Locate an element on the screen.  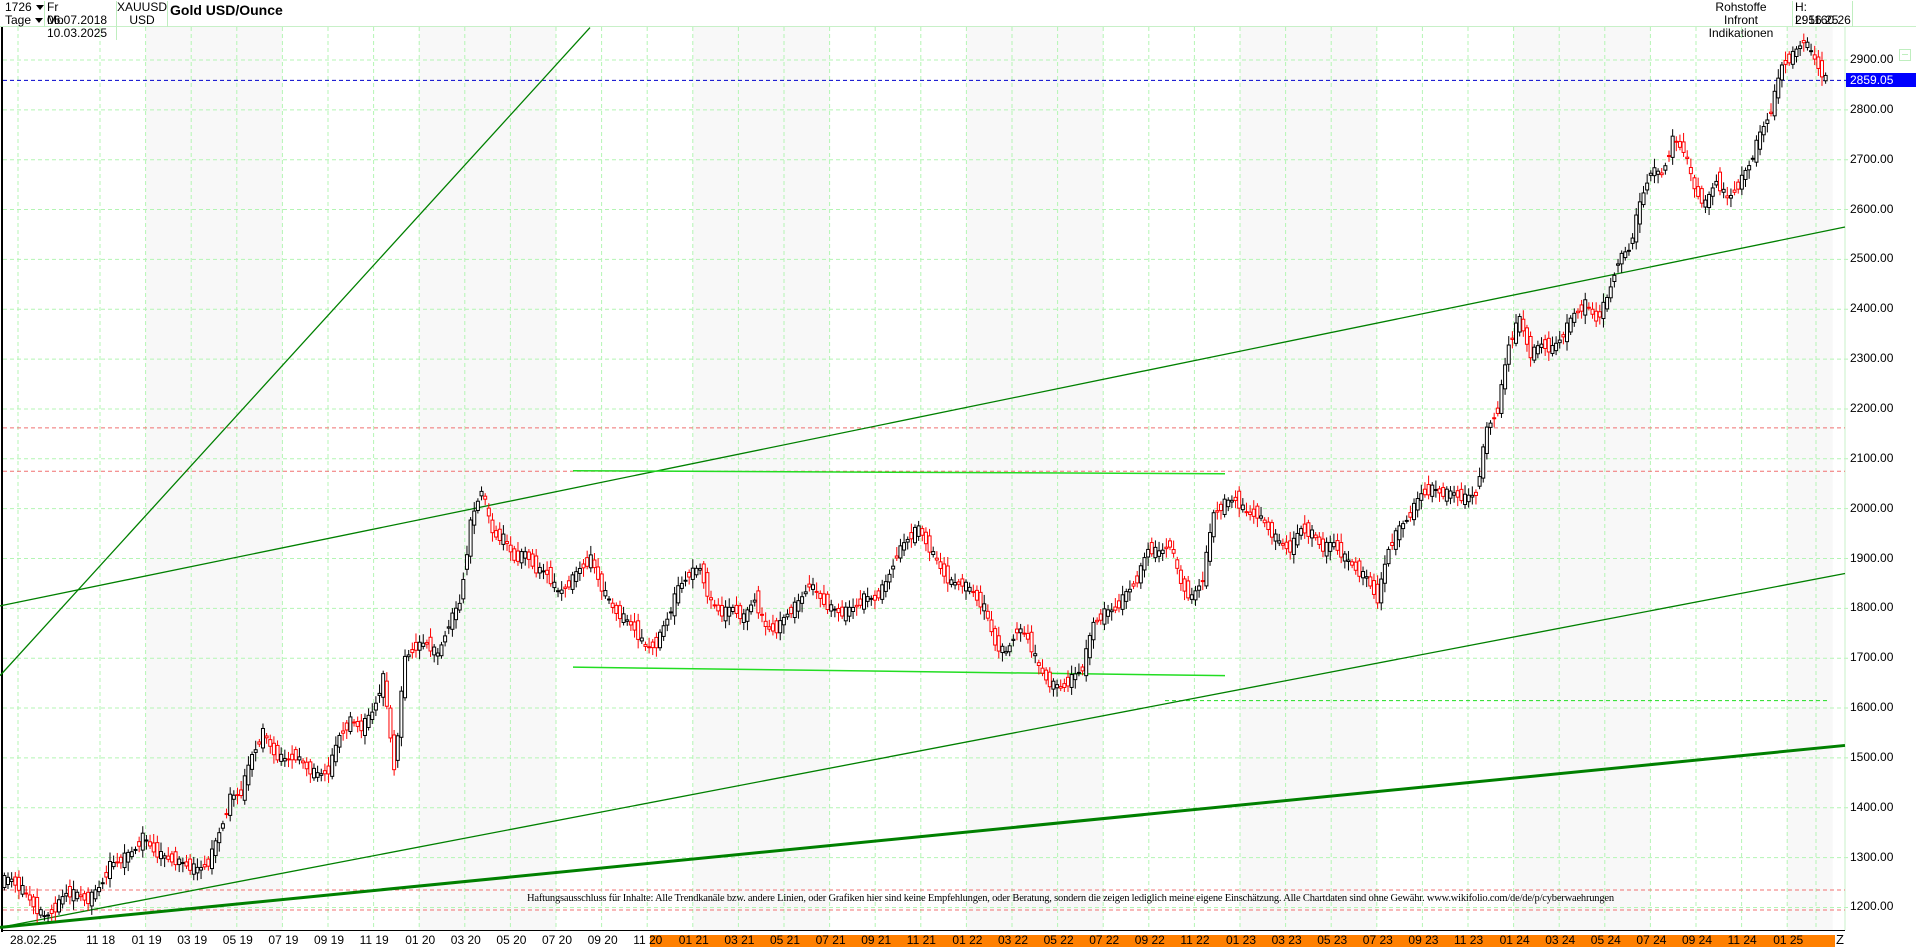
x-tick-label: 05 23 is located at coordinates (1332, 940).